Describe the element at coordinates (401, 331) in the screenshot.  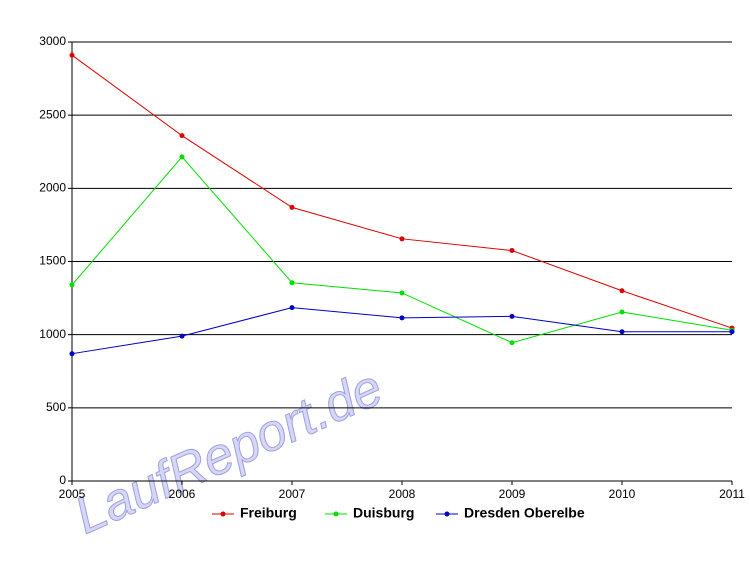
I see `series-line` at that location.